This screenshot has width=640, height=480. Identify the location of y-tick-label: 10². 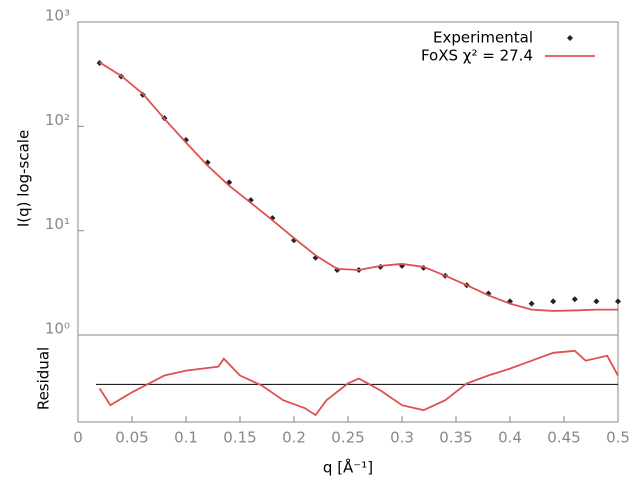
(57, 120).